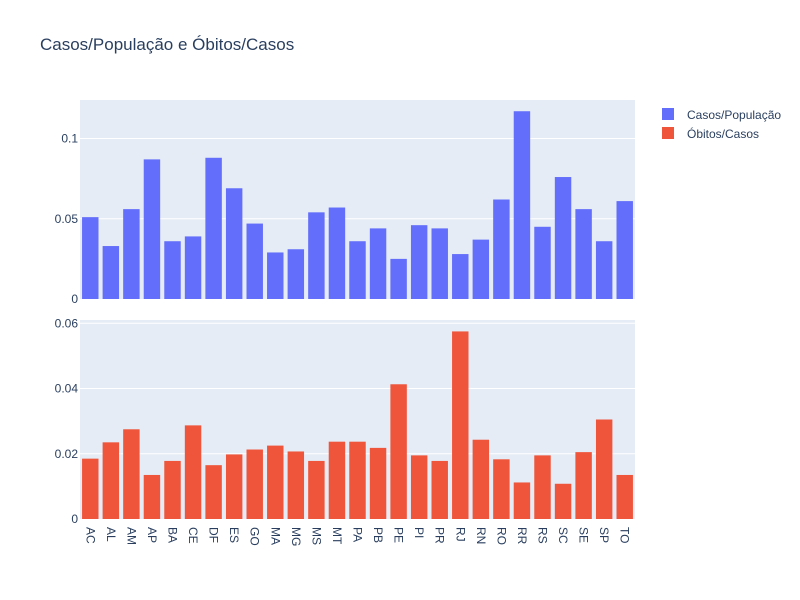 The height and width of the screenshot is (600, 800). Describe the element at coordinates (90, 488) in the screenshot. I see `bottom-bar-ac` at that location.